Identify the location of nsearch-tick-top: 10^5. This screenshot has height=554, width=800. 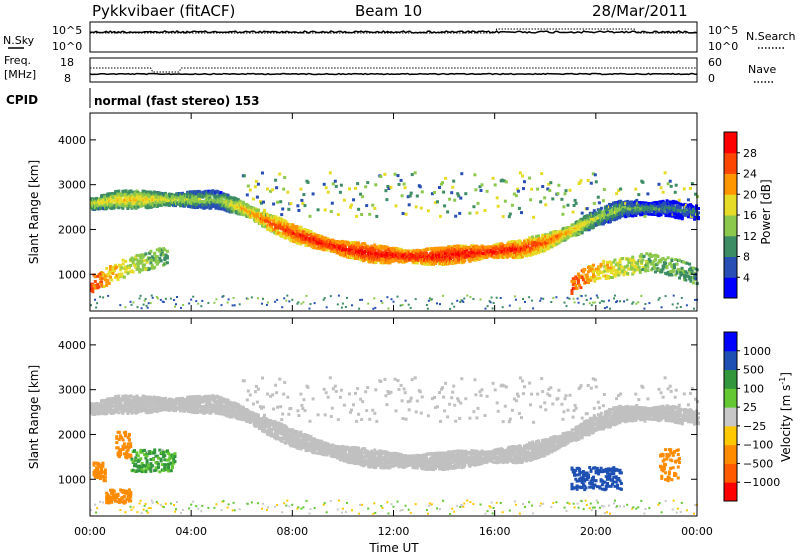
(723, 30).